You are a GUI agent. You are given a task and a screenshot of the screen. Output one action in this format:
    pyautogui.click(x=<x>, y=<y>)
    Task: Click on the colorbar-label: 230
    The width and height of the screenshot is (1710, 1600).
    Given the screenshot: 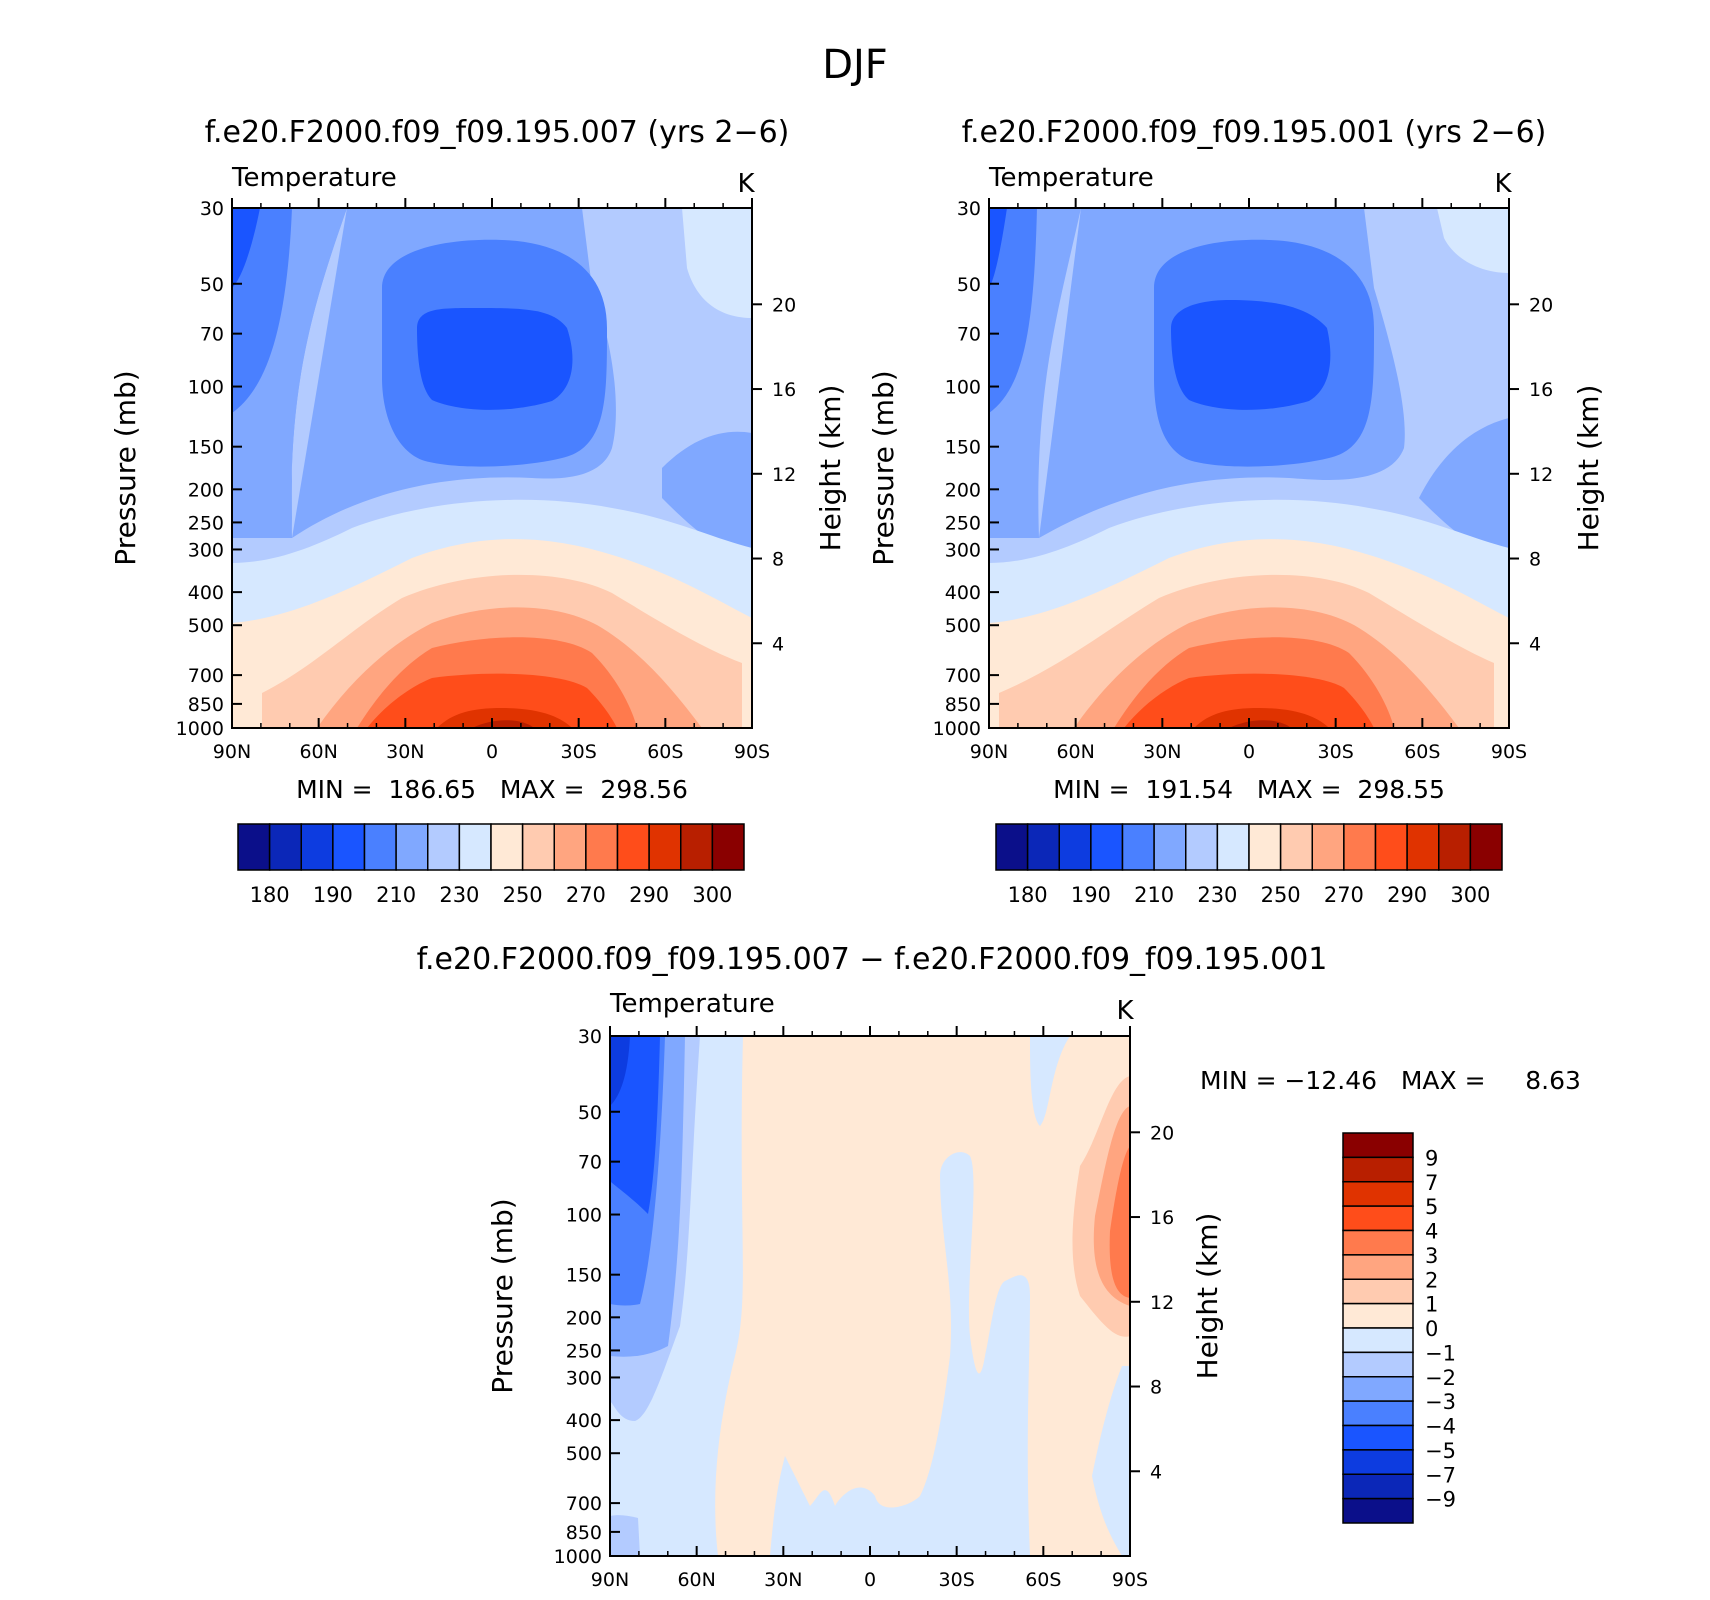 What is the action you would take?
    pyautogui.click(x=459, y=895)
    